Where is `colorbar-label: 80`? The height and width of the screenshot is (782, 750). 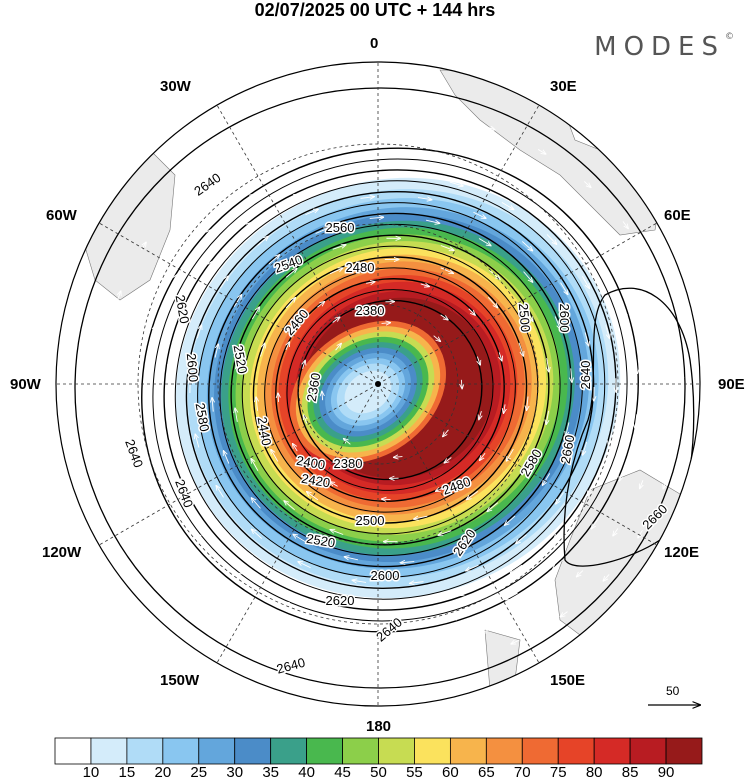
colorbar-label: 80 is located at coordinates (594, 772).